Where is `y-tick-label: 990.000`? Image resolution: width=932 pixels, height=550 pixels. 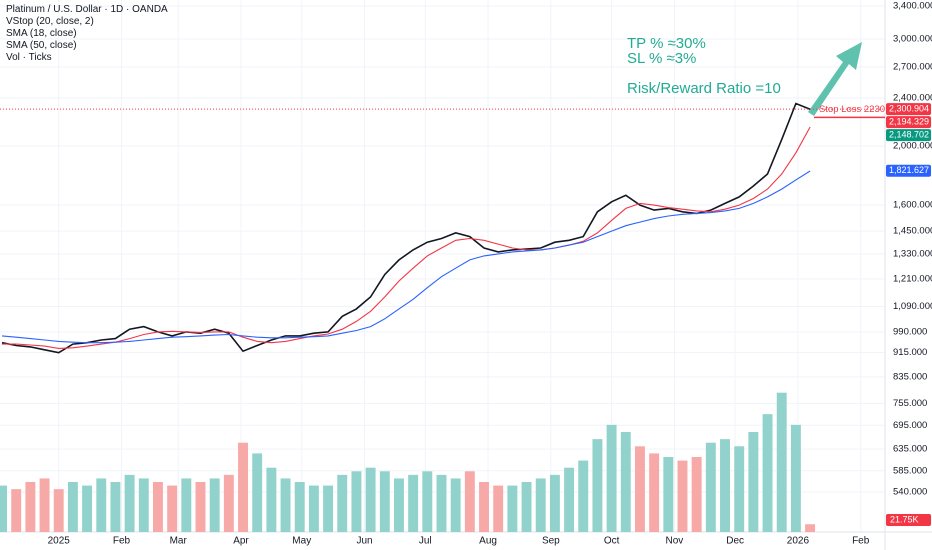 y-tick-label: 990.000 is located at coordinates (910, 331).